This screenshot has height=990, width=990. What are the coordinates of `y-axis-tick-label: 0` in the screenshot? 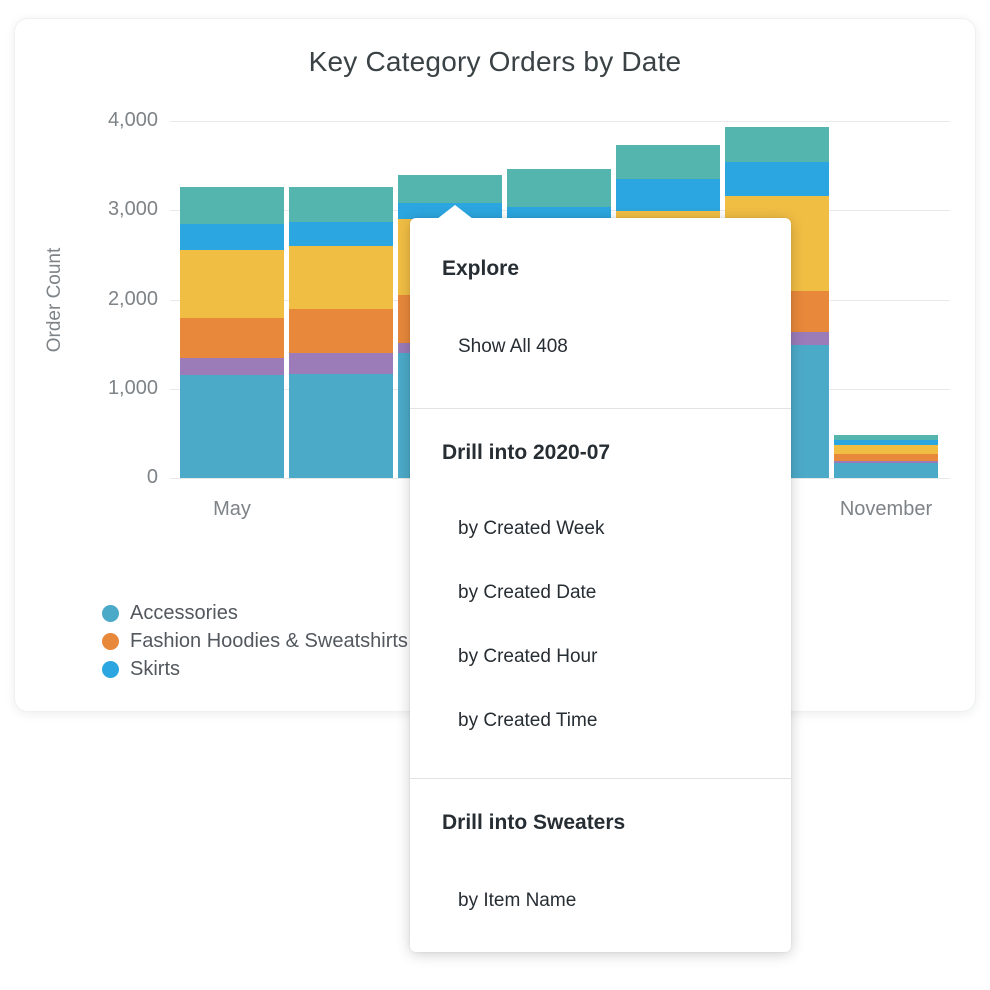 It's located at (152, 477).